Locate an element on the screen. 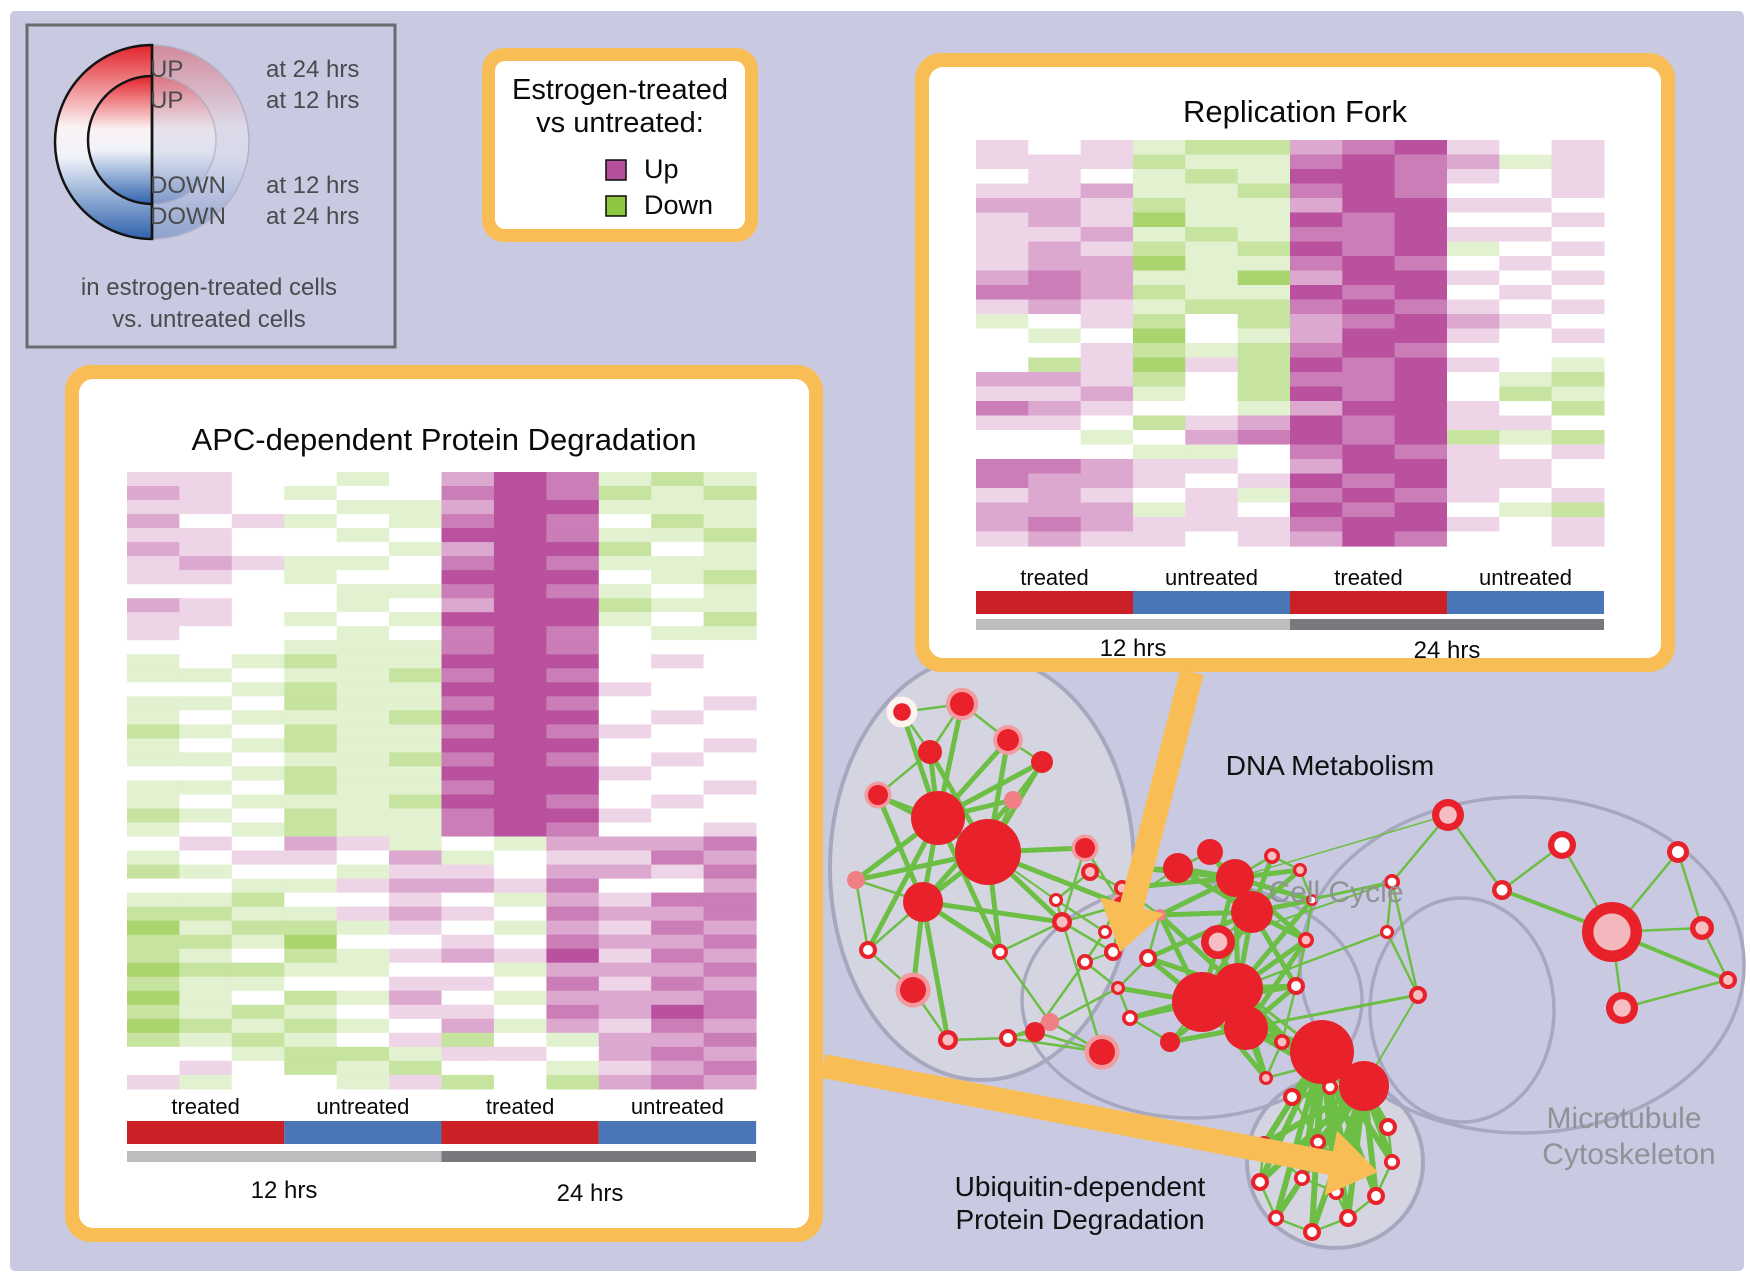  time-bar-24-hrs is located at coordinates (1447, 624).